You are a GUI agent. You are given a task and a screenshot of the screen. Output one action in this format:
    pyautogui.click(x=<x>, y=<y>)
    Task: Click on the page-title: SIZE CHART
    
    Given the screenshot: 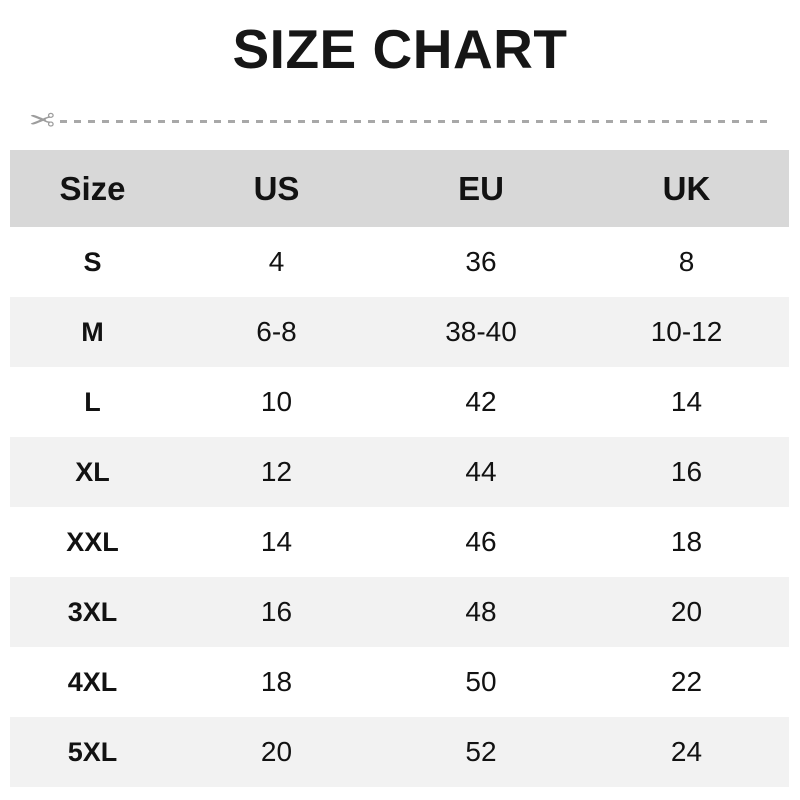 What is the action you would take?
    pyautogui.click(x=400, y=49)
    